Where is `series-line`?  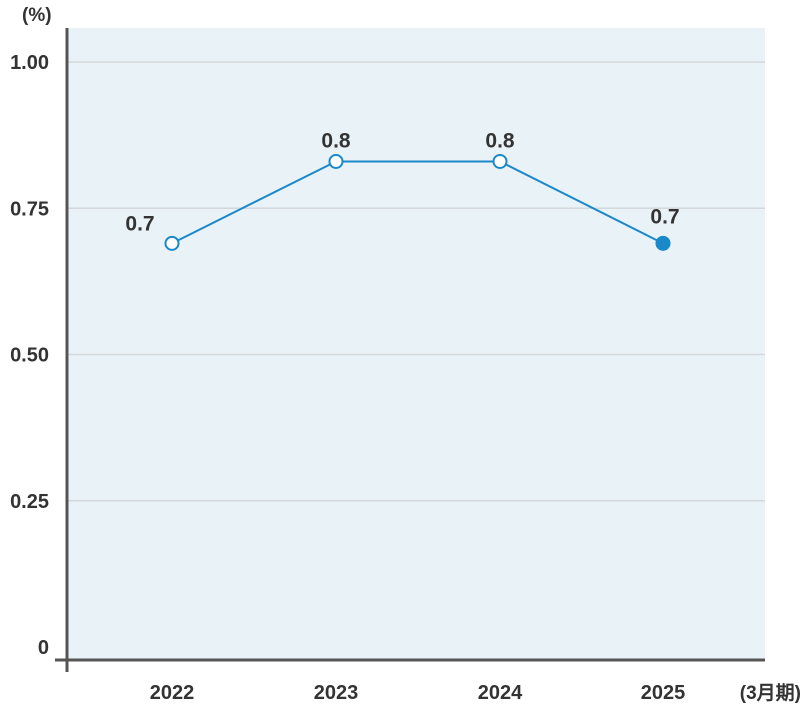
series-line is located at coordinates (417, 202).